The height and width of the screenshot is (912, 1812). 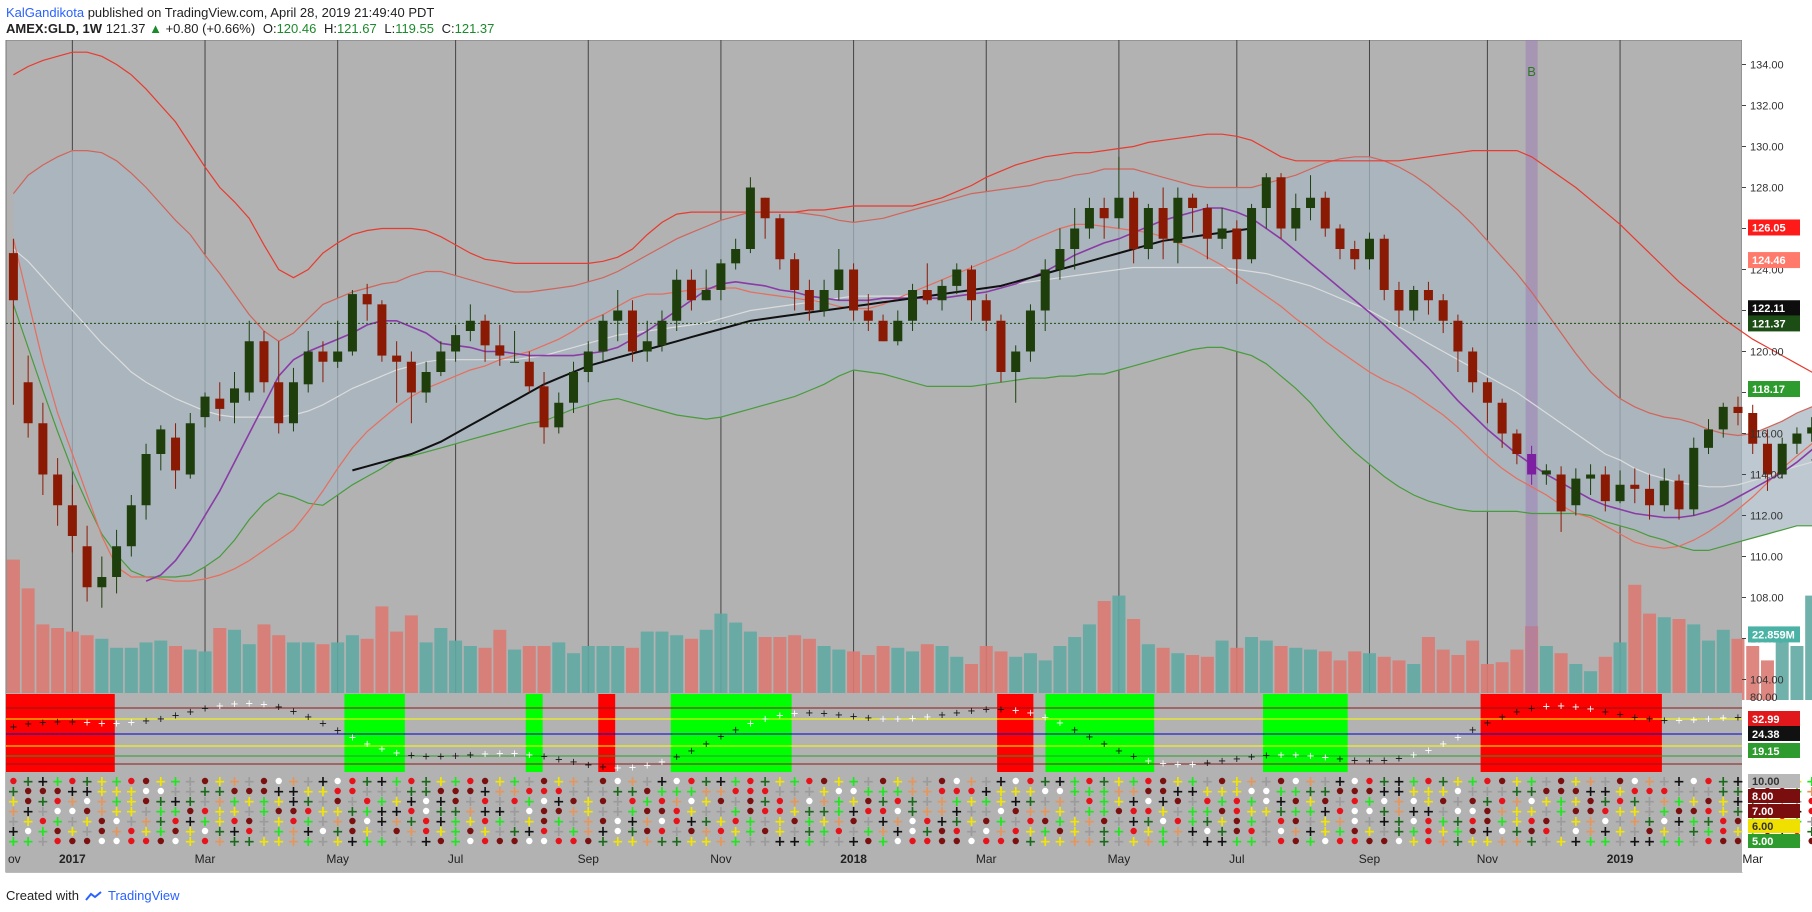 What do you see at coordinates (1773, 635) in the screenshot?
I see `price-badge-label: 22.859M` at bounding box center [1773, 635].